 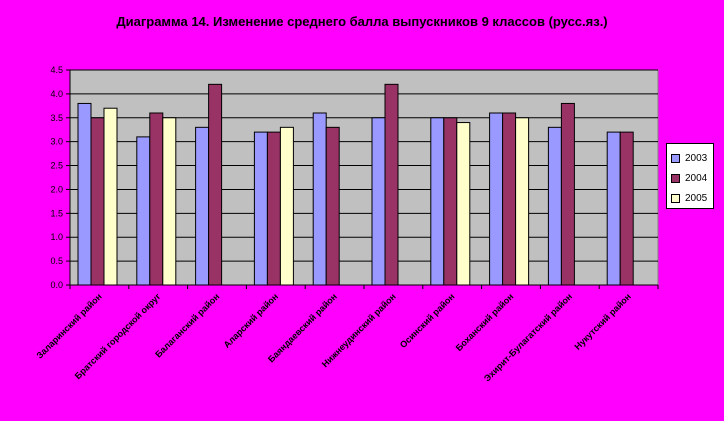 What do you see at coordinates (485, 322) in the screenshot?
I see `x-tick-label: Боханский район` at bounding box center [485, 322].